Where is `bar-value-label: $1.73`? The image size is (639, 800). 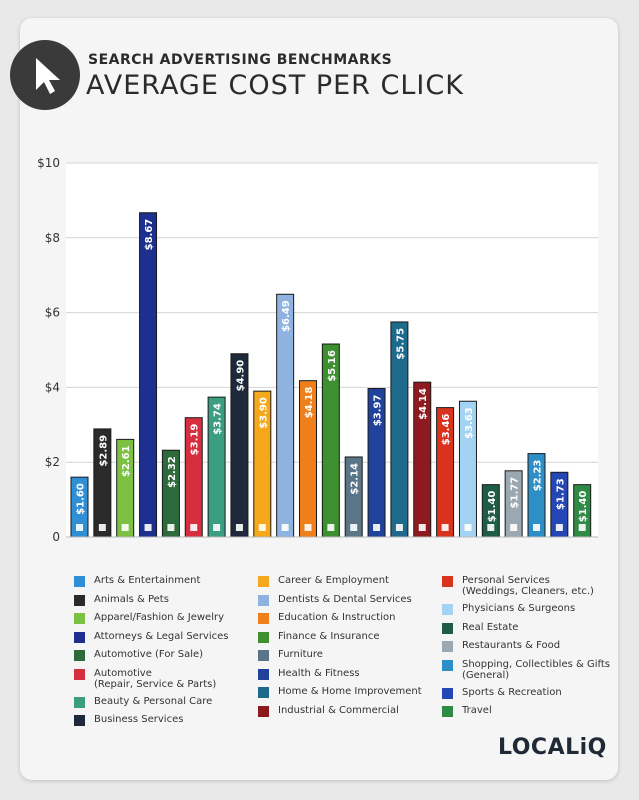 bar-value-label: $1.73 is located at coordinates (560, 494).